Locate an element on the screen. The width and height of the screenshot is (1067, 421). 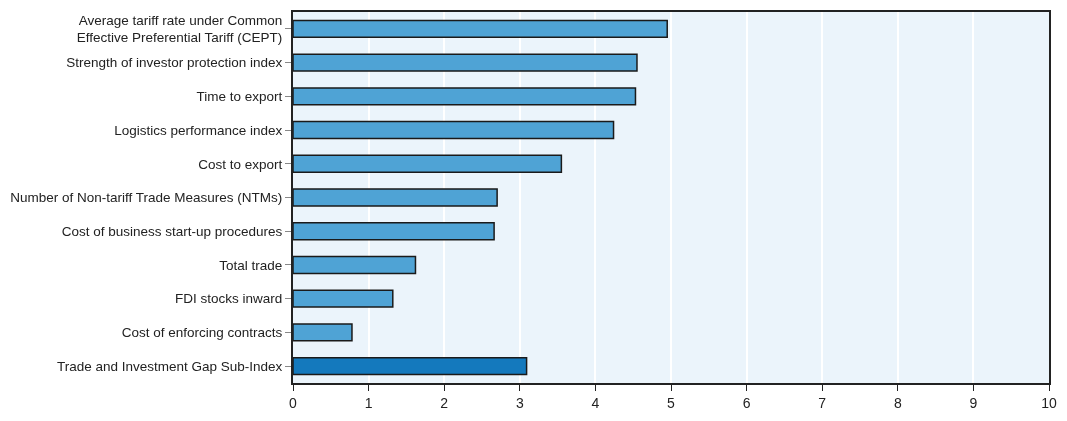
y-tick-label: Total trade is located at coordinates (251, 265).